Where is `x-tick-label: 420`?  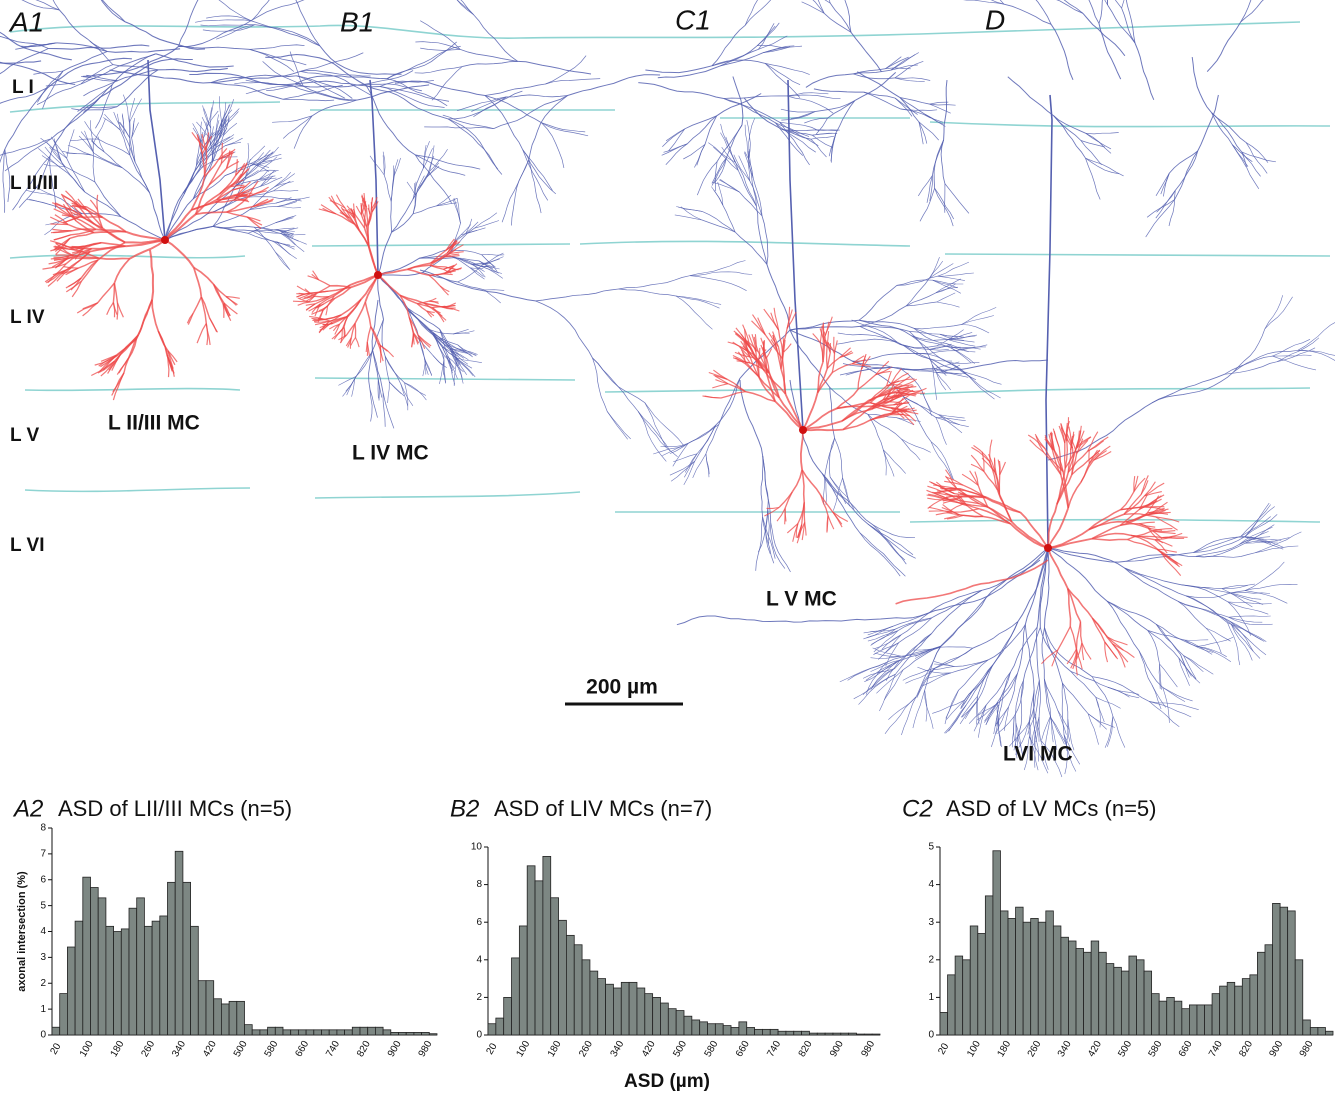 x-tick-label: 420 is located at coordinates (210, 1049).